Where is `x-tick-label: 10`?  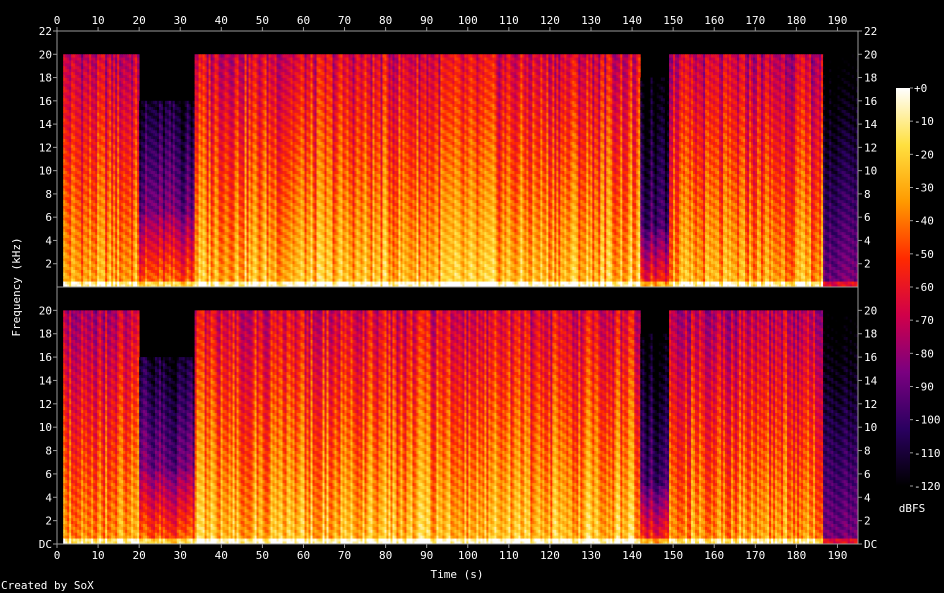
x-tick-label: 10 is located at coordinates (97, 555).